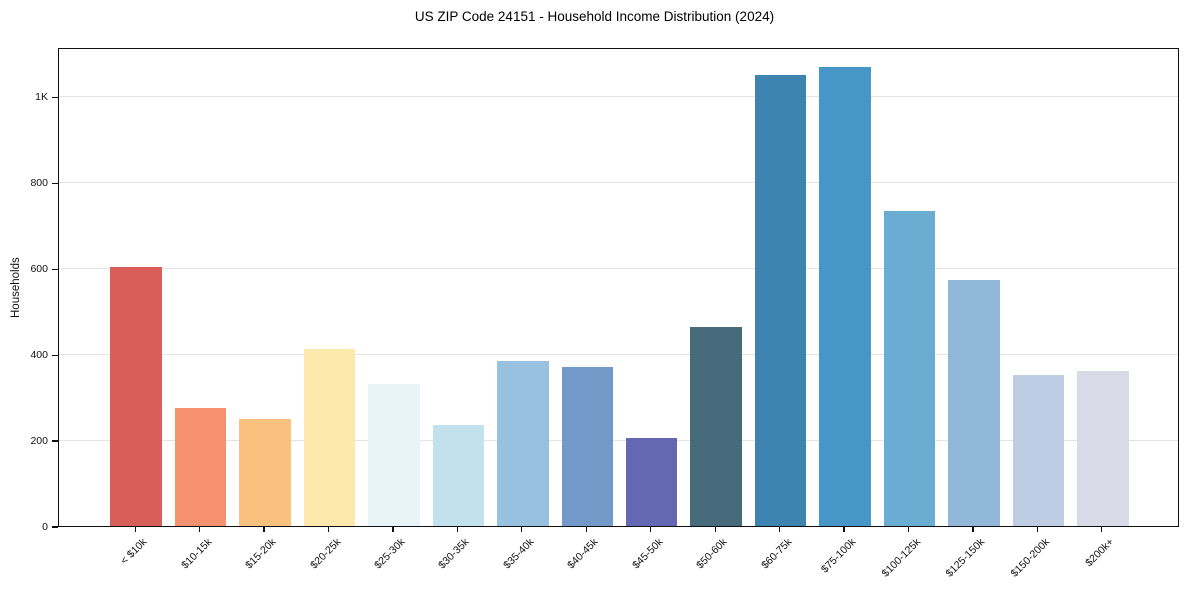 This screenshot has height=590, width=1189. I want to click on bar-125-150k, so click(974, 402).